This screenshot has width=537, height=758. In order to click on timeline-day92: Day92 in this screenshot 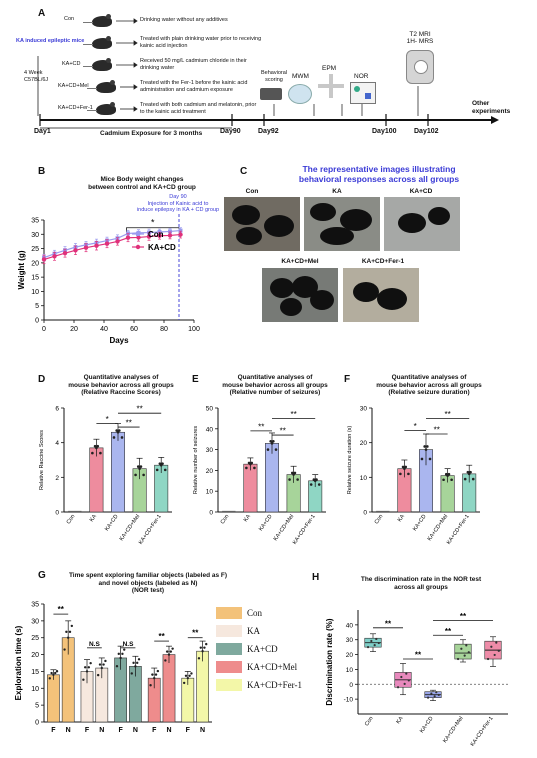, I will do `click(268, 131)`.